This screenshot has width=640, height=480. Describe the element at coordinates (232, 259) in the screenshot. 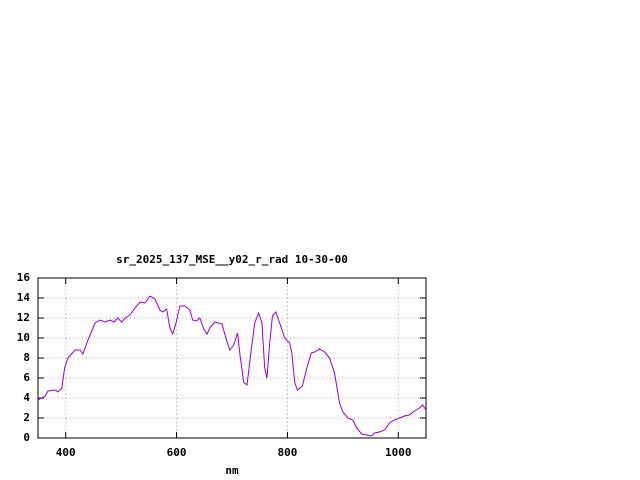

I see `chart-title: sr_2025_137_MSE__y02_r_rad 10-30-00` at that location.